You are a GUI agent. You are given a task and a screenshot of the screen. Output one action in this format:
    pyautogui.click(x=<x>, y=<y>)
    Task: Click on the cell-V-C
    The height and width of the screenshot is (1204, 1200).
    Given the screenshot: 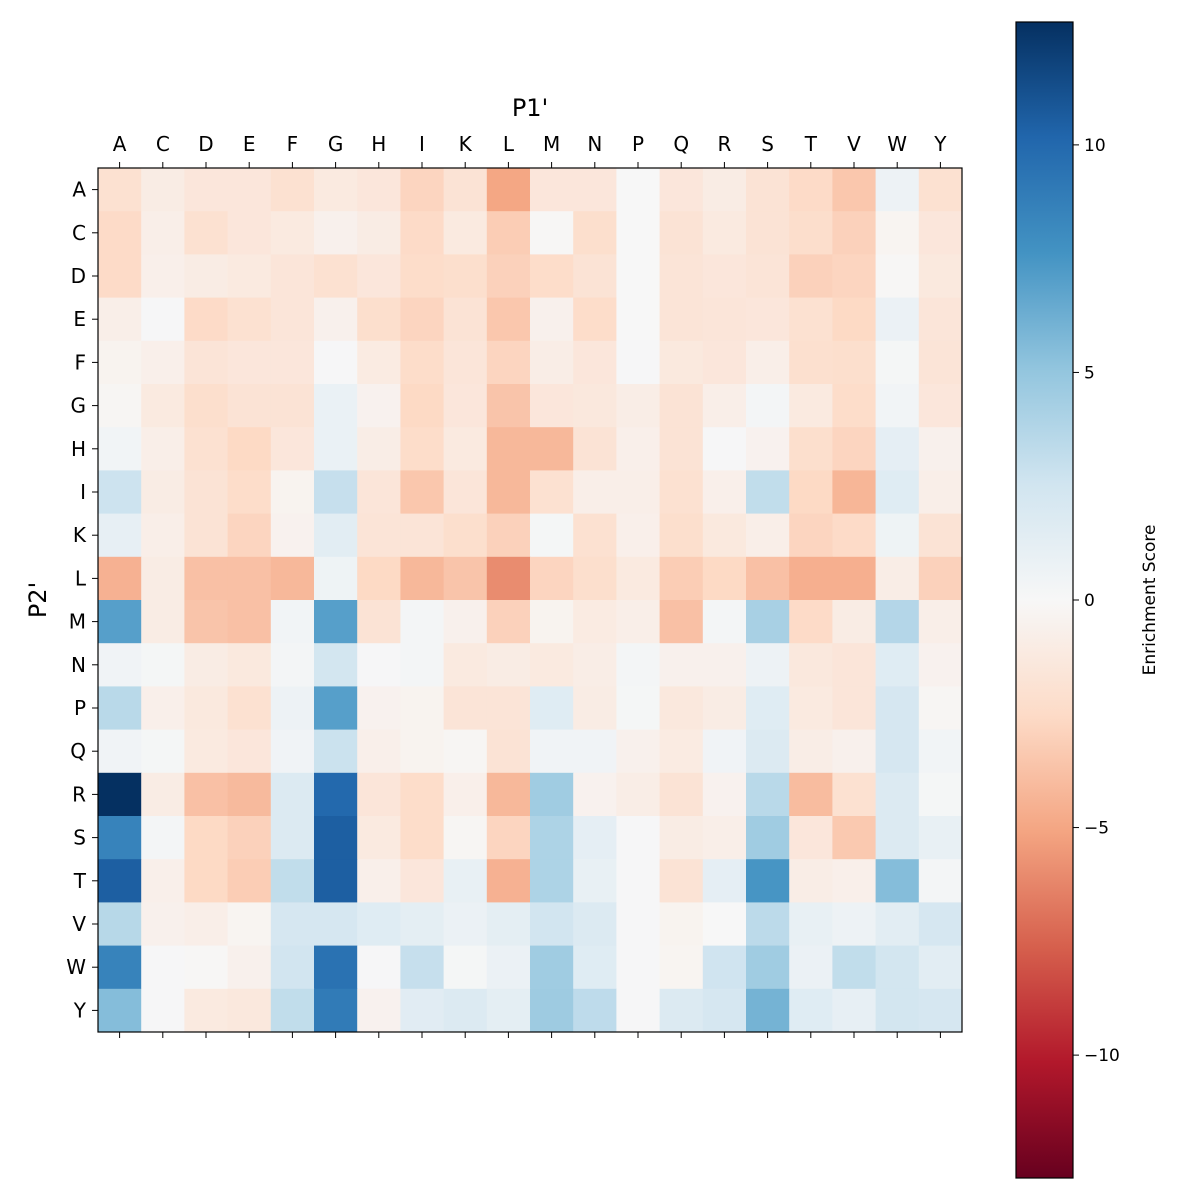 What is the action you would take?
    pyautogui.click(x=163, y=924)
    